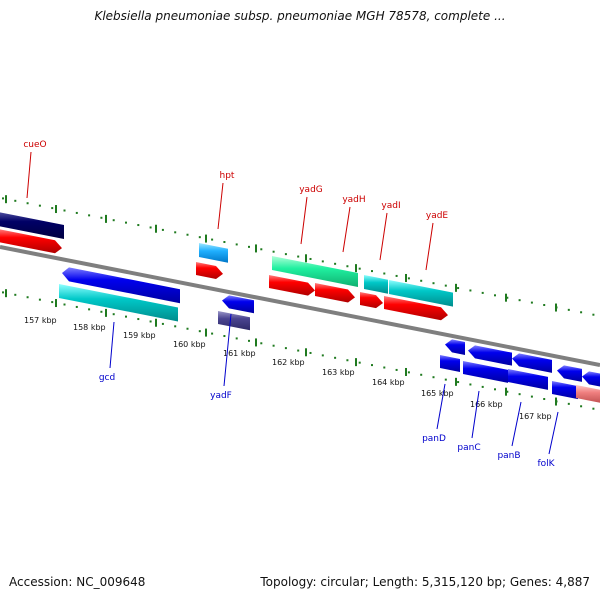 The height and width of the screenshot is (600, 600). I want to click on gene-label-yadG: yadG, so click(311, 190).